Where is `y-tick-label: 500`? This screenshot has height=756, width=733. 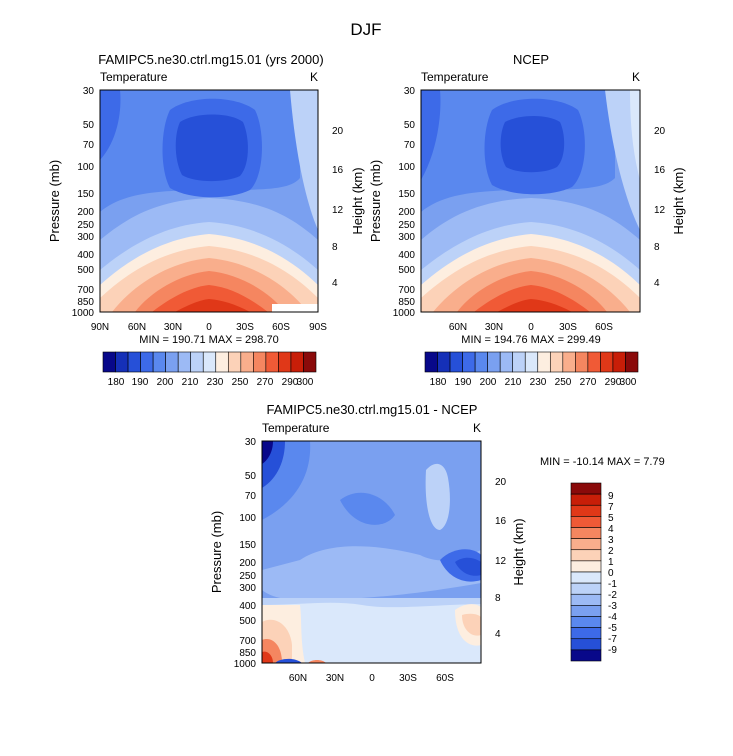
y-tick-label: 500 is located at coordinates (406, 270).